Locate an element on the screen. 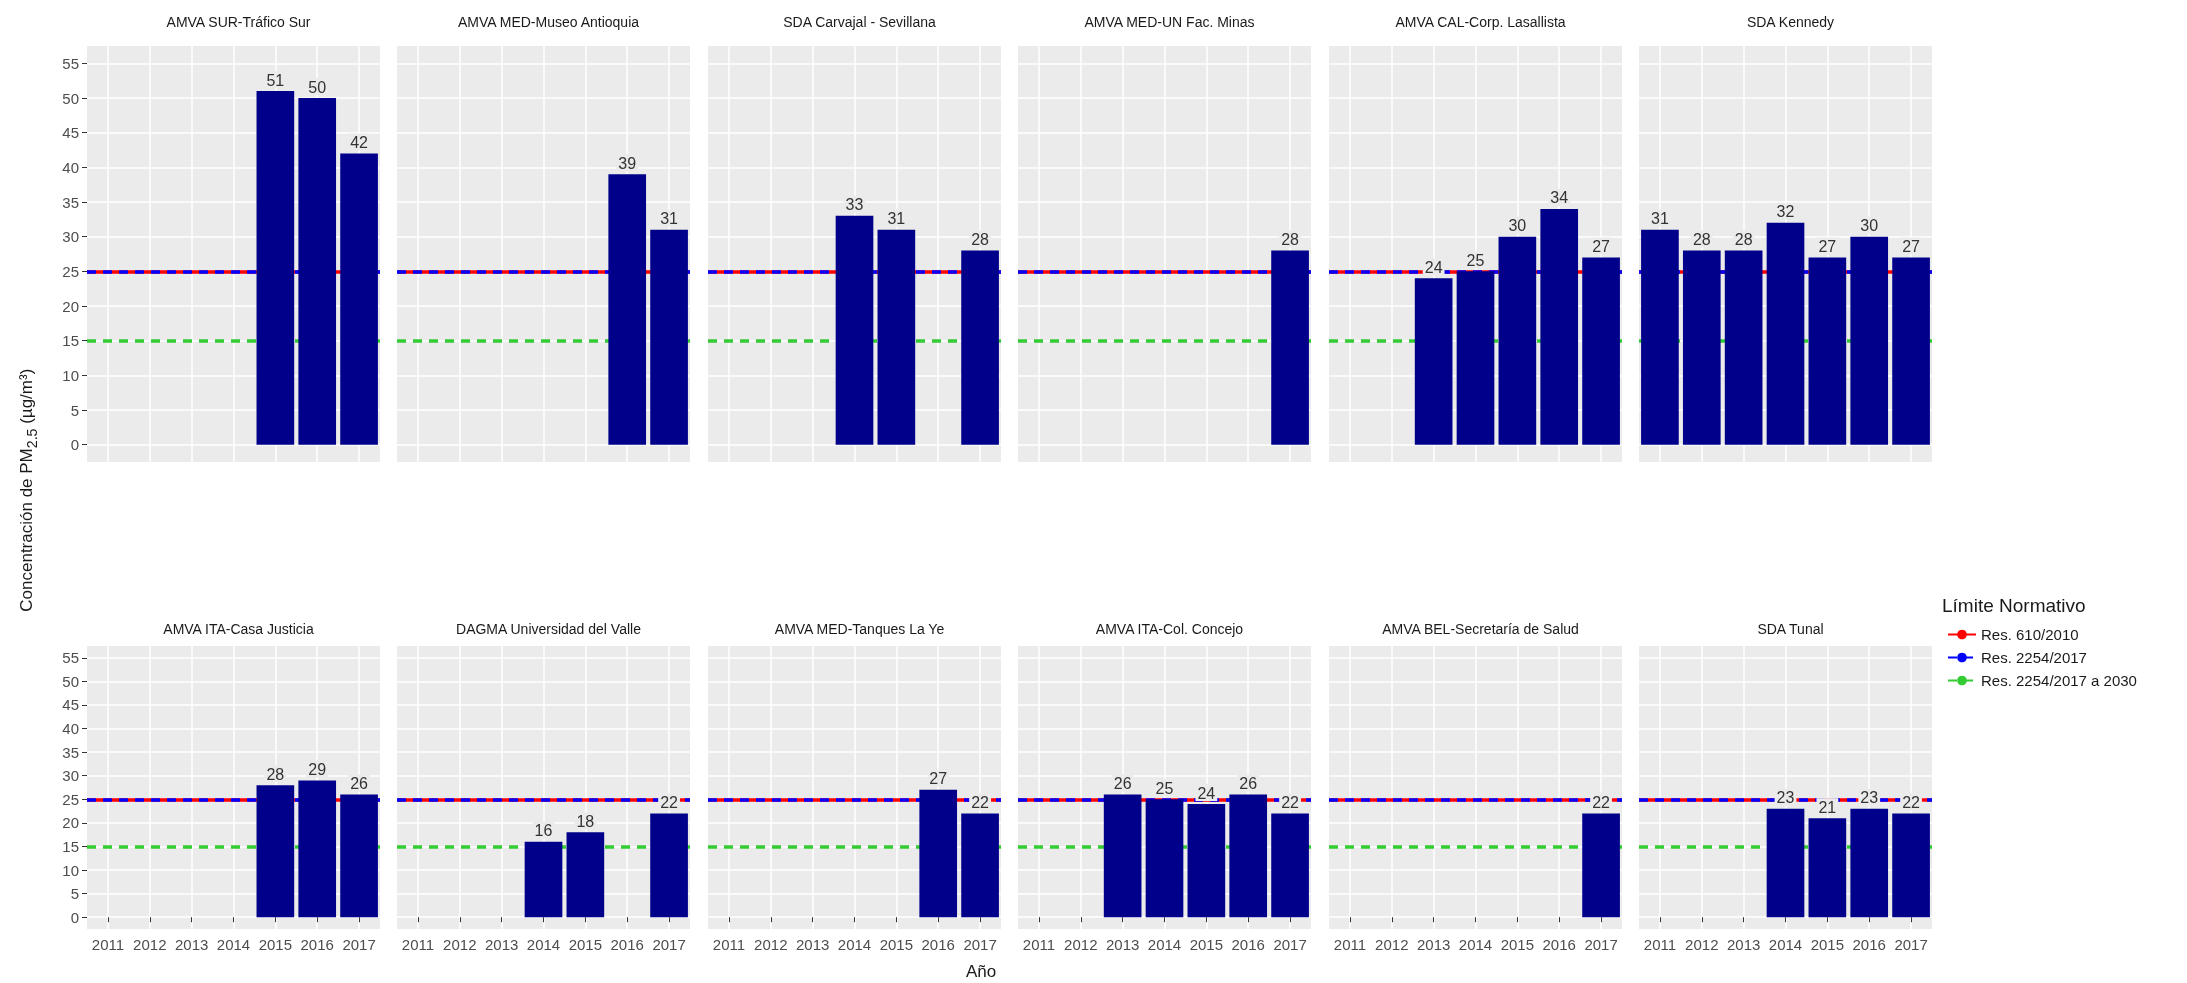 The width and height of the screenshot is (2187, 983). data-label: 16 is located at coordinates (543, 831).